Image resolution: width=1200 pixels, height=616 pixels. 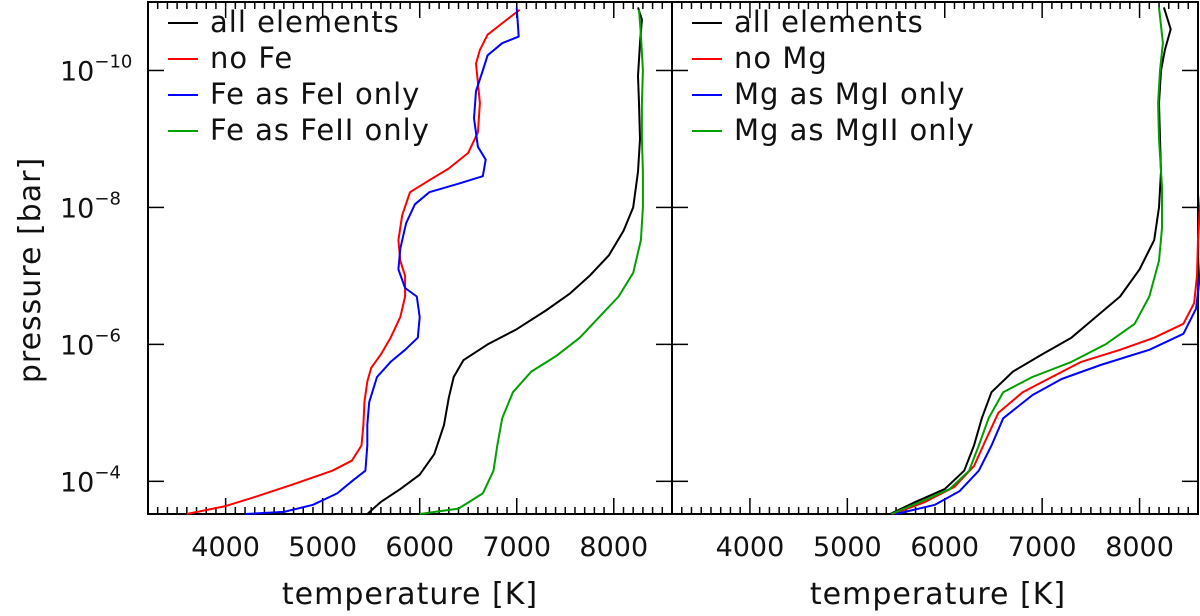 What do you see at coordinates (320, 130) in the screenshot?
I see `legend-label: Fe as FeII only` at bounding box center [320, 130].